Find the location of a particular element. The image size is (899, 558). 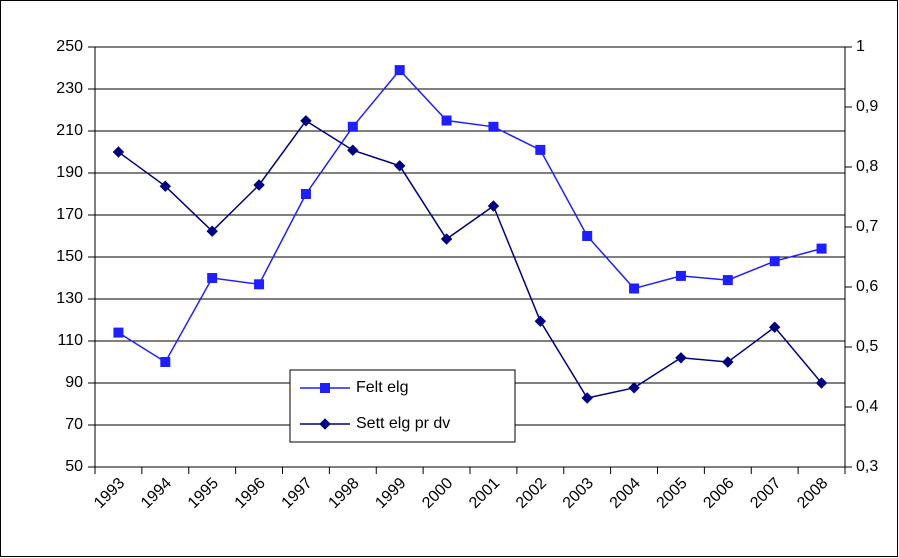

y-tick-label: 230 is located at coordinates (69, 88).